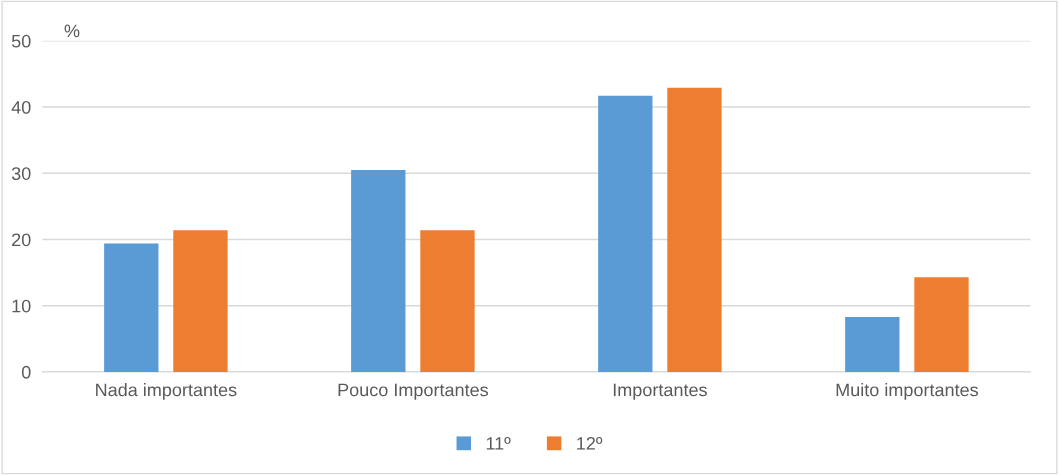 Image resolution: width=1059 pixels, height=475 pixels. I want to click on y-tick-label: 0, so click(26, 372).